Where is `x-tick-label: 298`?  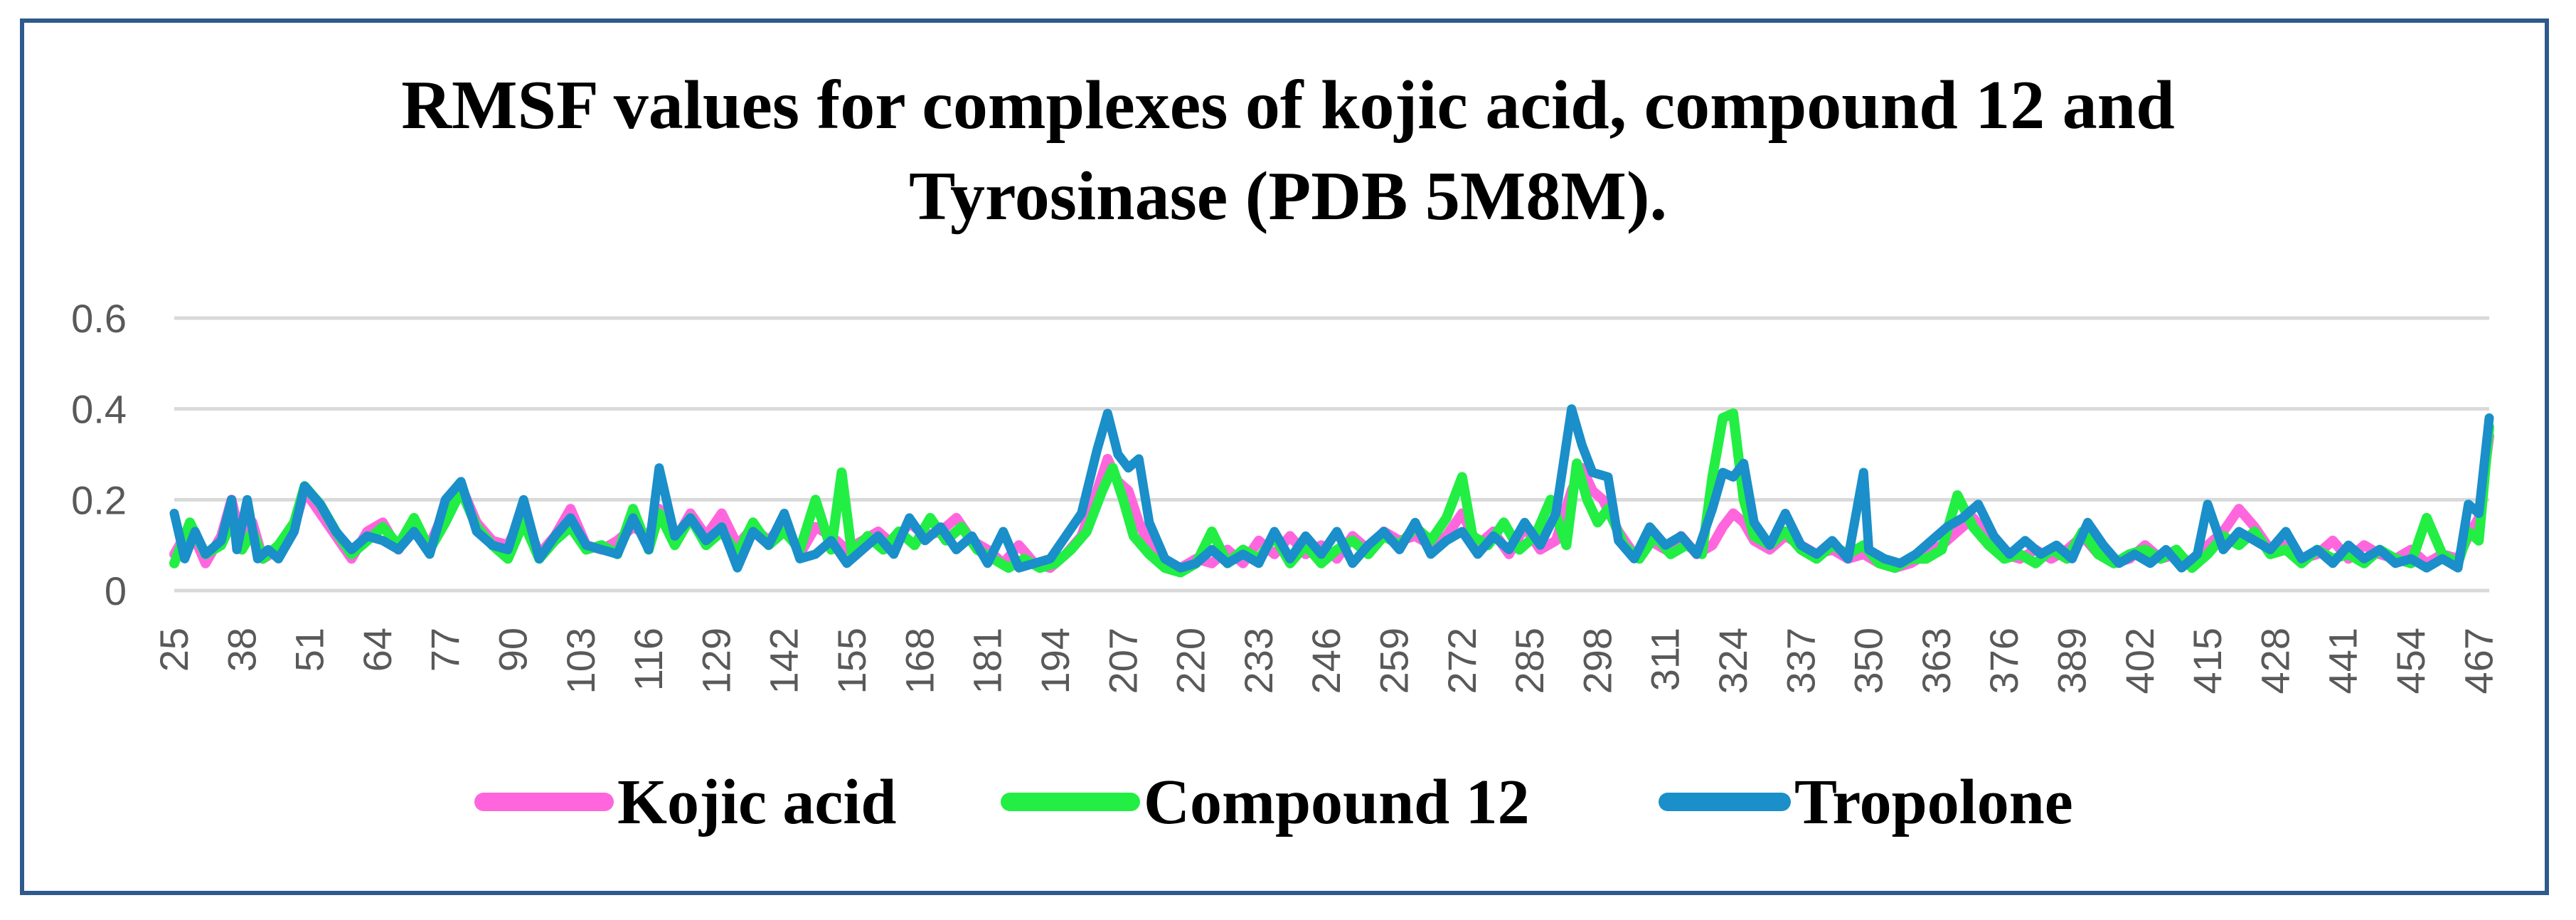
x-tick-label: 298 is located at coordinates (1597, 661).